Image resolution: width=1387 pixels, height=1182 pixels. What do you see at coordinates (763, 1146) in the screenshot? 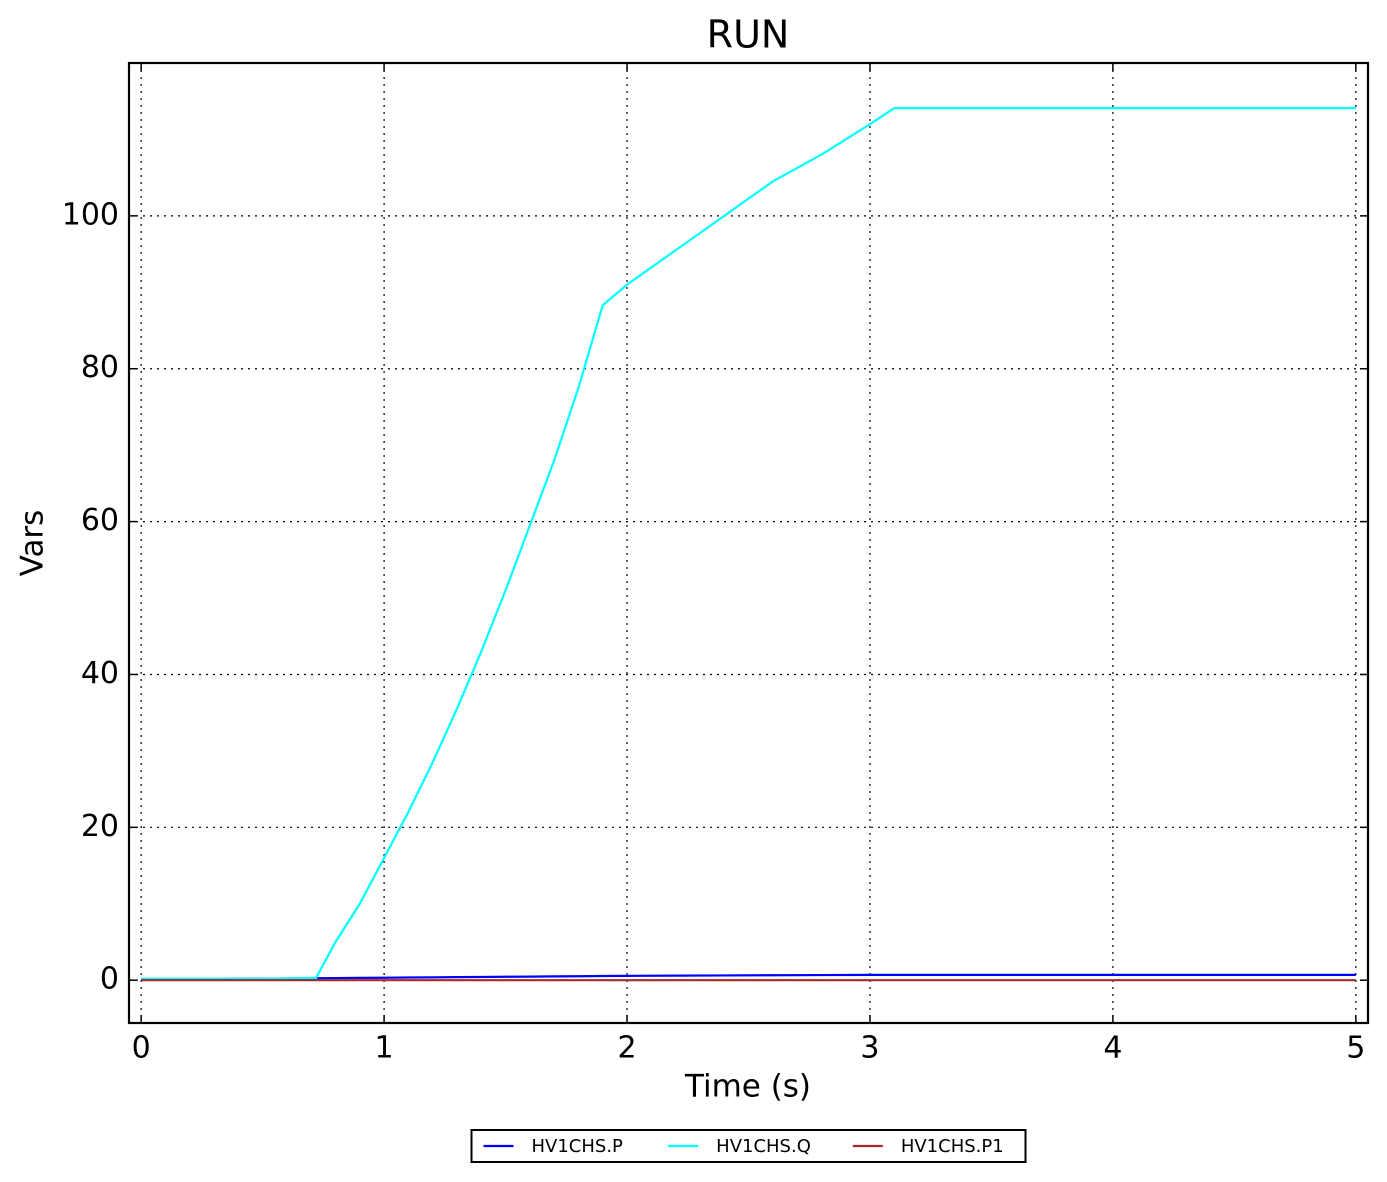
I see `legend-label: HV1CHS.Q` at bounding box center [763, 1146].